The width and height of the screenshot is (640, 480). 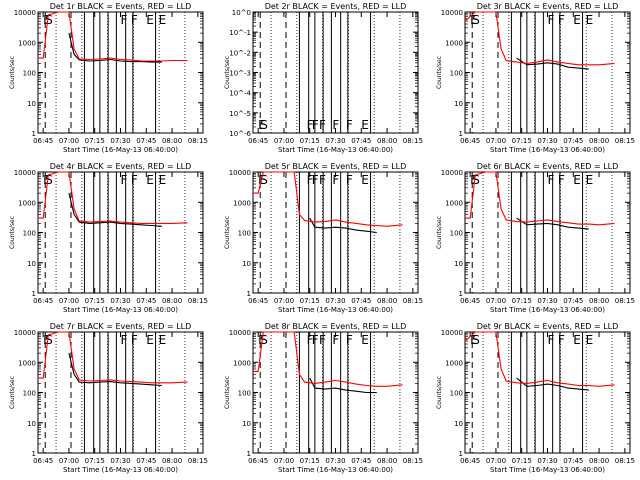 I want to click on y-tick-label: 10^-3, so click(x=240, y=74).